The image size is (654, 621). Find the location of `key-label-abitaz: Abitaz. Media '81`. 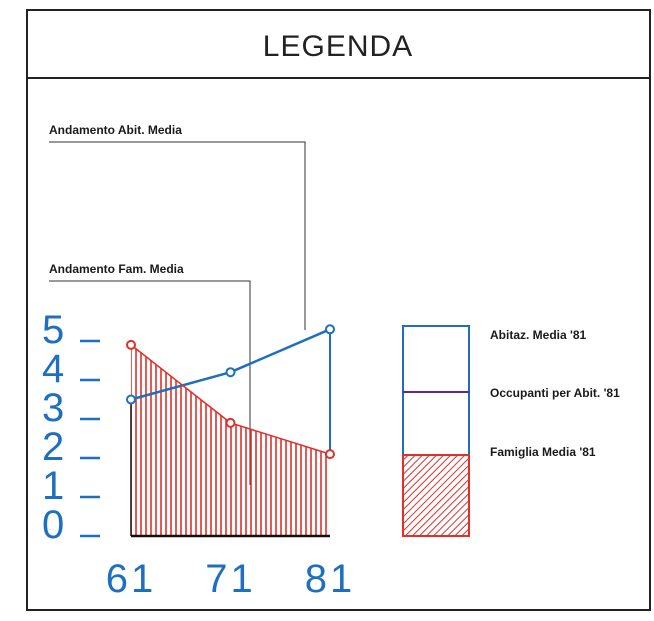

key-label-abitaz: Abitaz. Media '81 is located at coordinates (538, 335).